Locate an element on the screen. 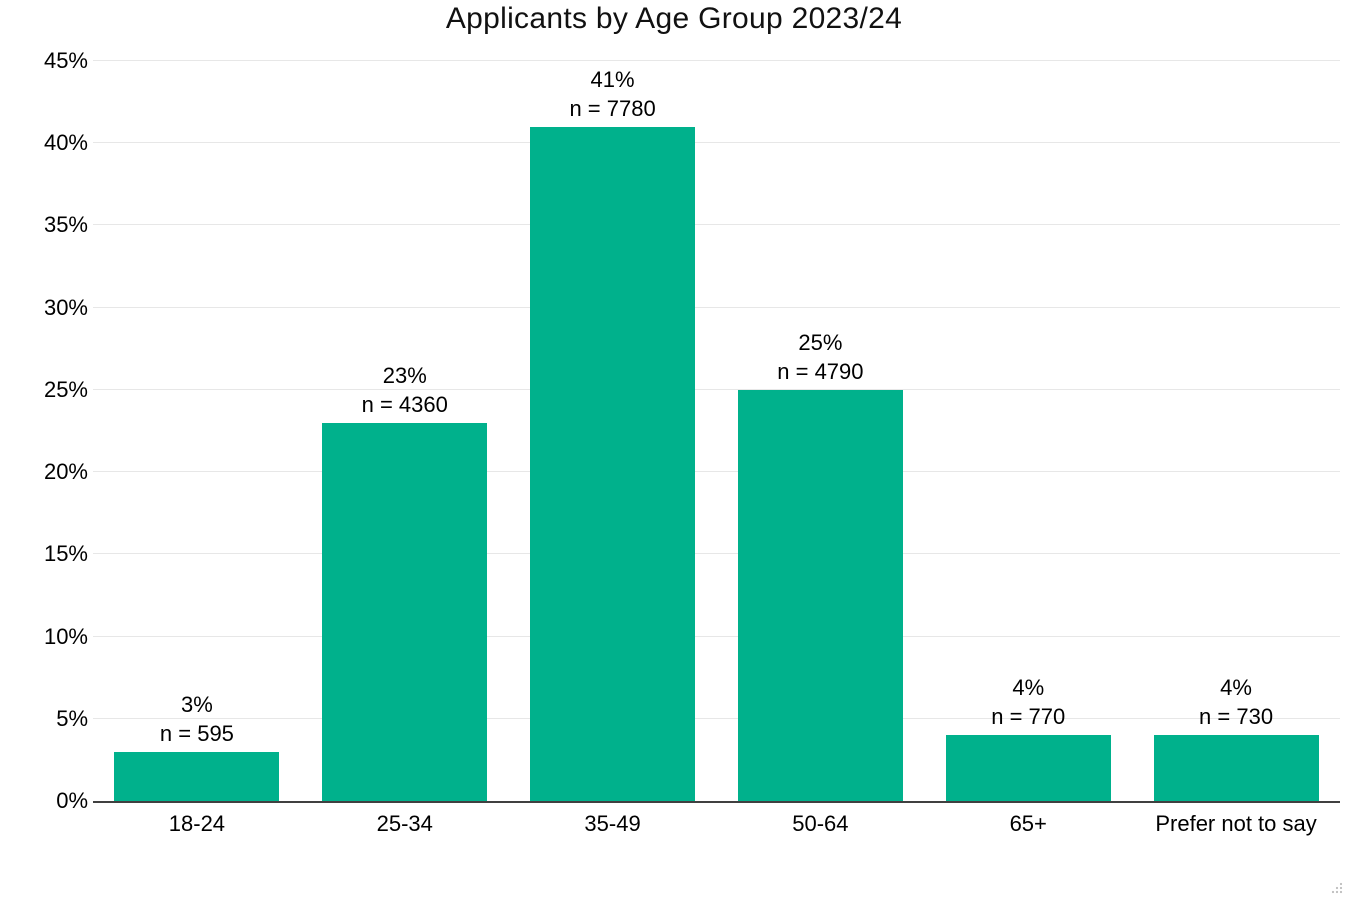 This screenshot has height=898, width=1348. bar-count-label: n = 595 is located at coordinates (196, 733).